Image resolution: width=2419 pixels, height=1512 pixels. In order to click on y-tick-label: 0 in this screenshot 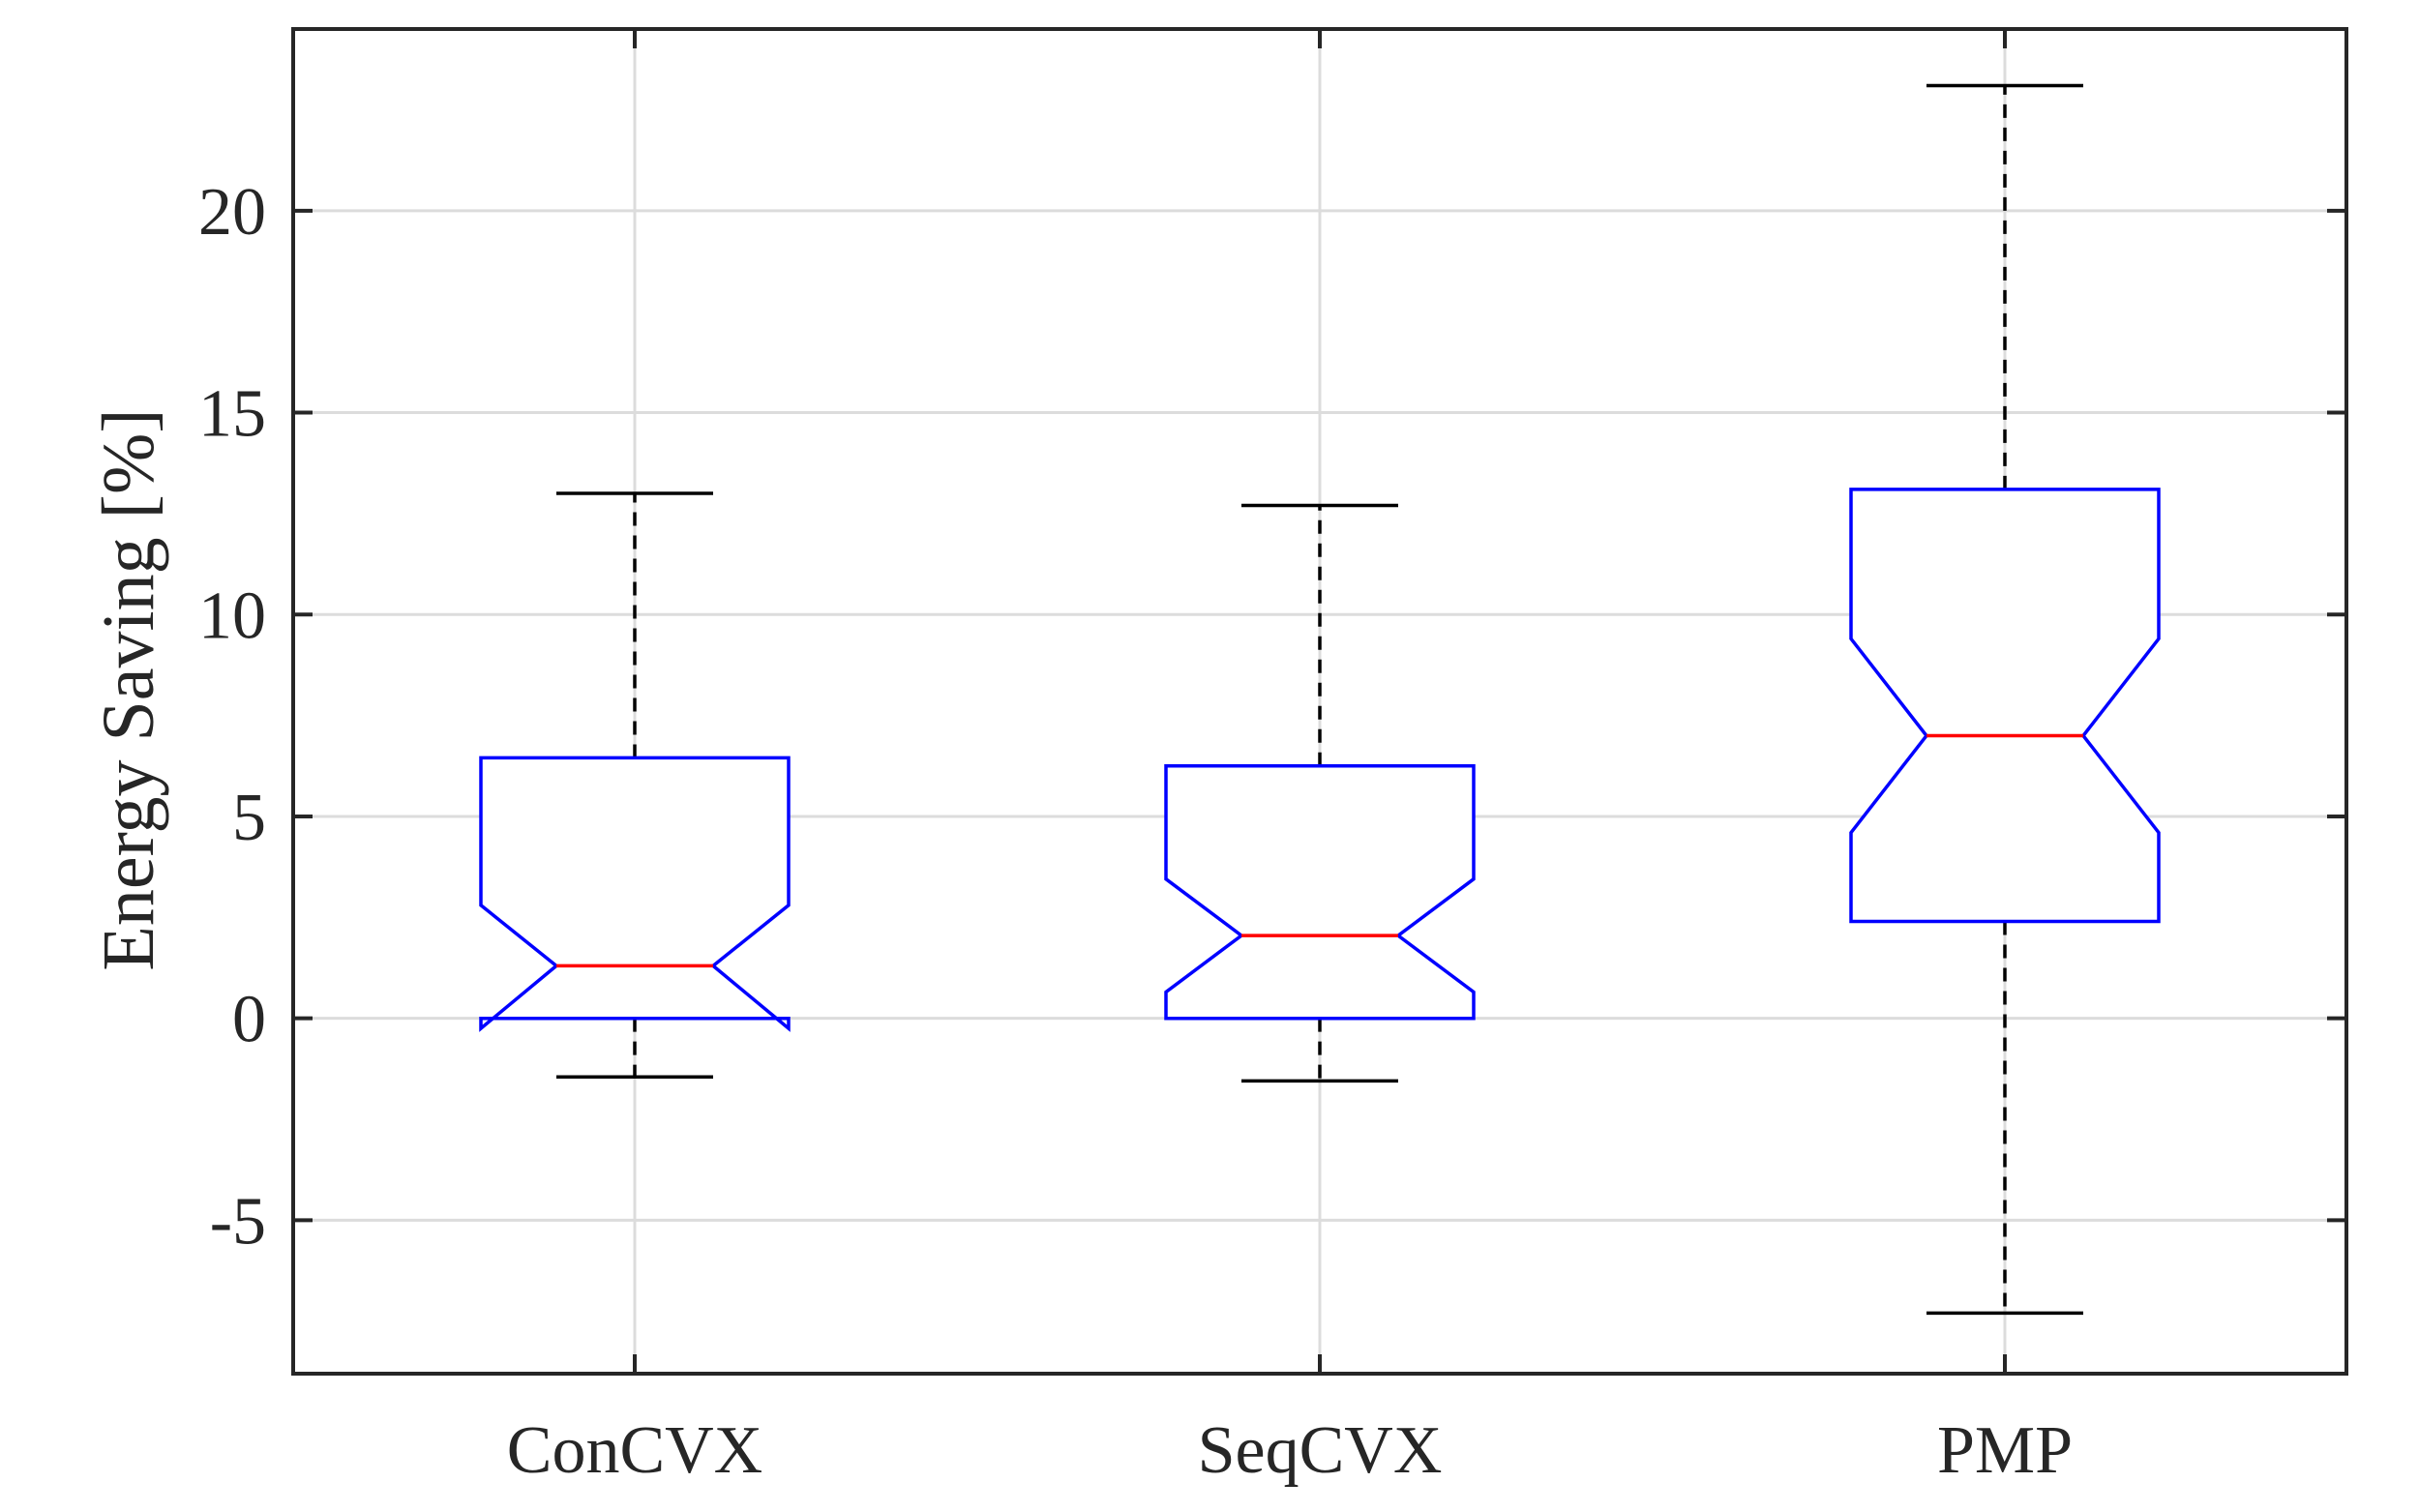, I will do `click(249, 1020)`.